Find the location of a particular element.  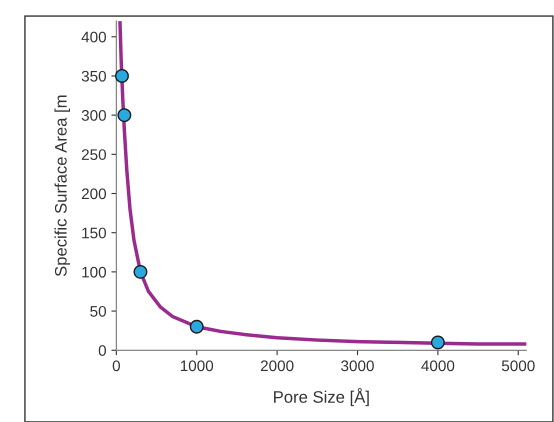

x-tick-label: 2000 is located at coordinates (277, 366).